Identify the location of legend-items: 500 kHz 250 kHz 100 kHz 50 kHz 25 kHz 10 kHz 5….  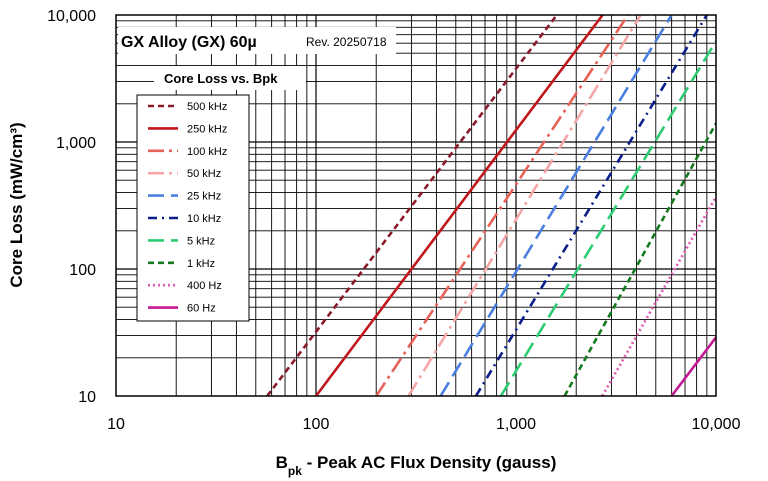
(187, 208).